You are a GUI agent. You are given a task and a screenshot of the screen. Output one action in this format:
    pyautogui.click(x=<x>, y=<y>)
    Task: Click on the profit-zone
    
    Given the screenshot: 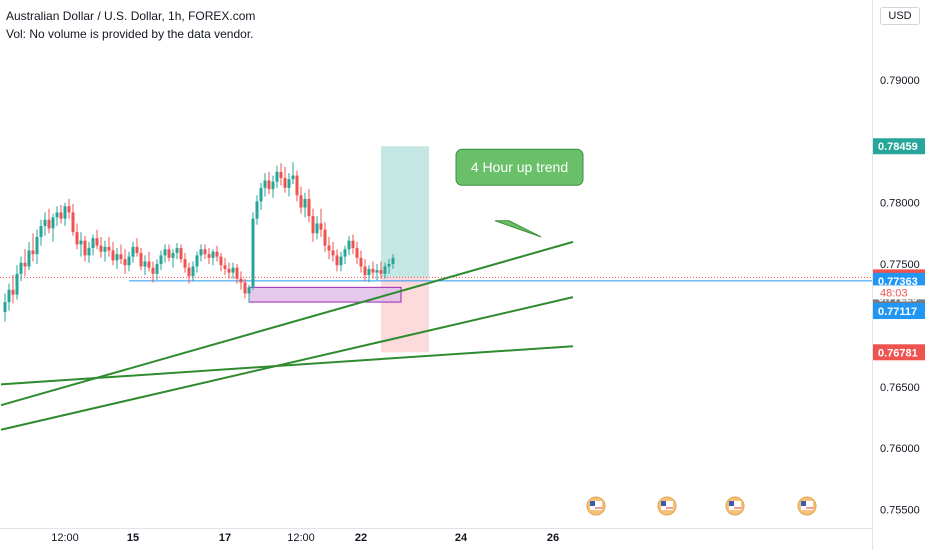 What is the action you would take?
    pyautogui.click(x=405, y=212)
    